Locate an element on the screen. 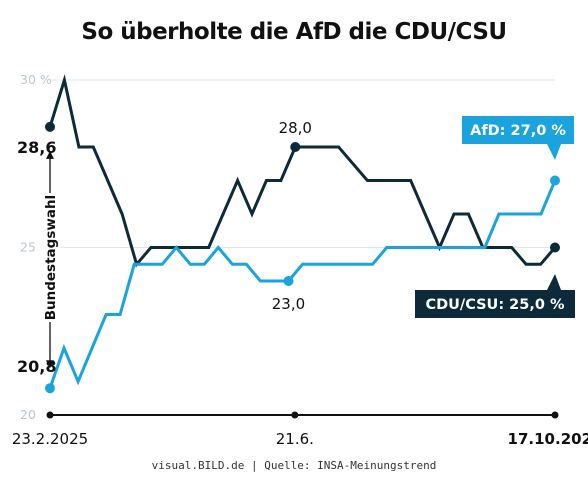 This screenshot has width=588, height=480. x-axis: 23.2.2025 21.6. 17.10.2025 is located at coordinates (300, 429).